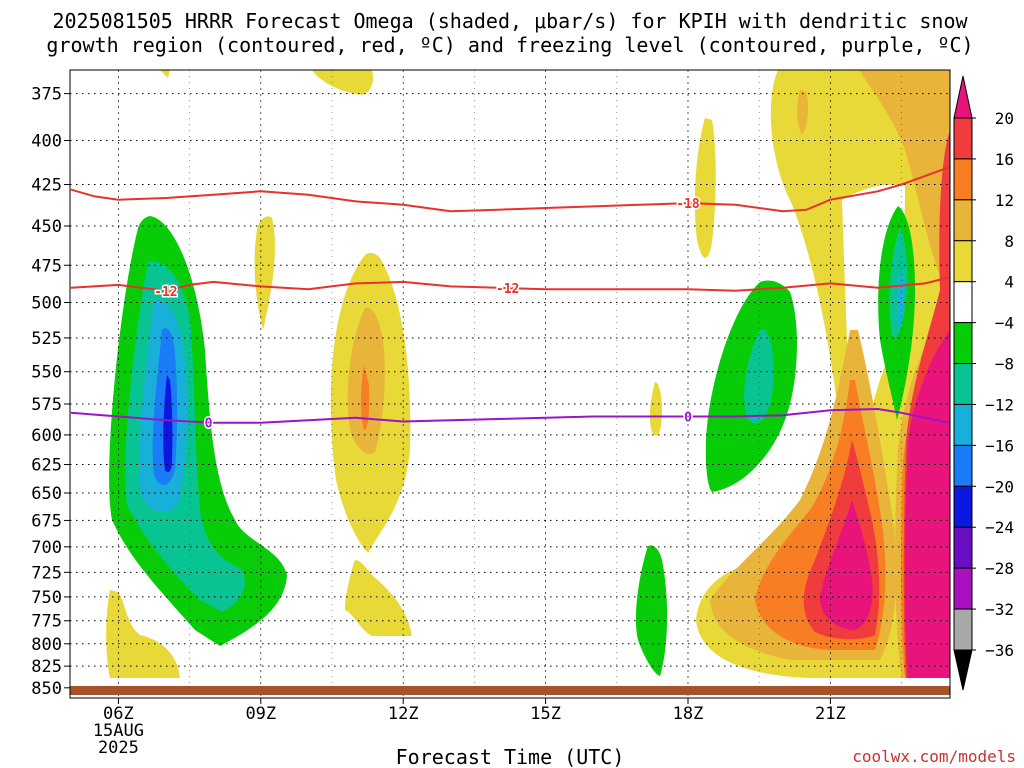 The width and height of the screenshot is (1024, 768). What do you see at coordinates (963, 670) in the screenshot?
I see `colorbar-bottom-cap` at bounding box center [963, 670].